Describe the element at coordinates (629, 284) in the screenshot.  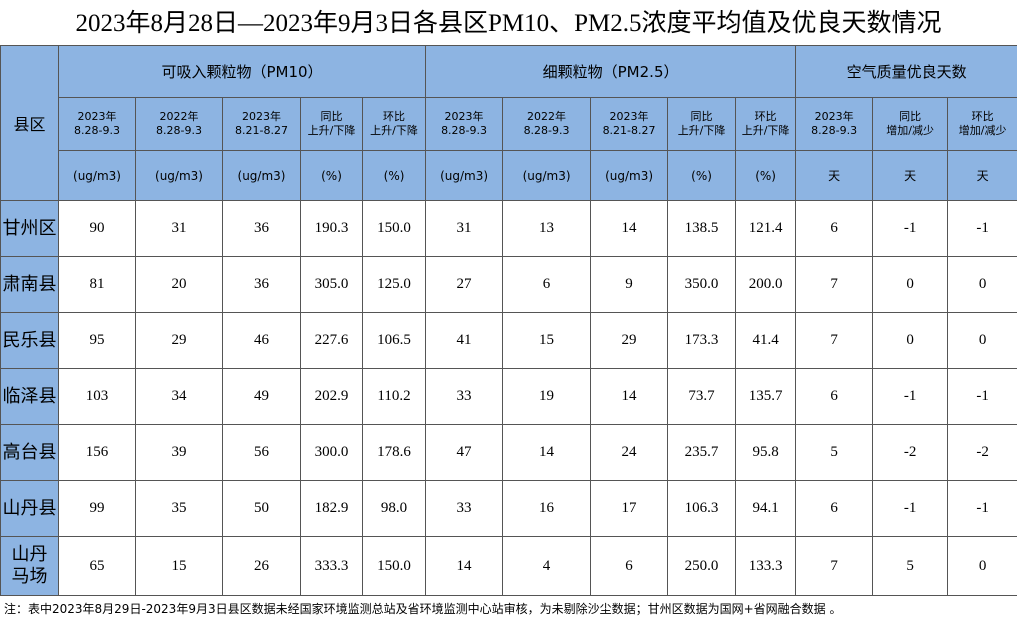
I see `data-cell: 9` at that location.